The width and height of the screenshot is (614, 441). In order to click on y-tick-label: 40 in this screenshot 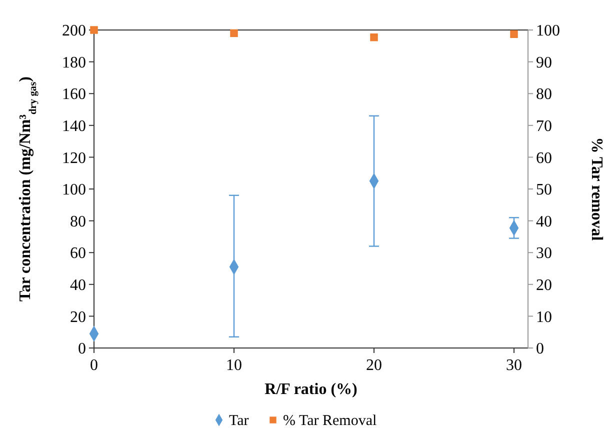, I will do `click(78, 285)`.